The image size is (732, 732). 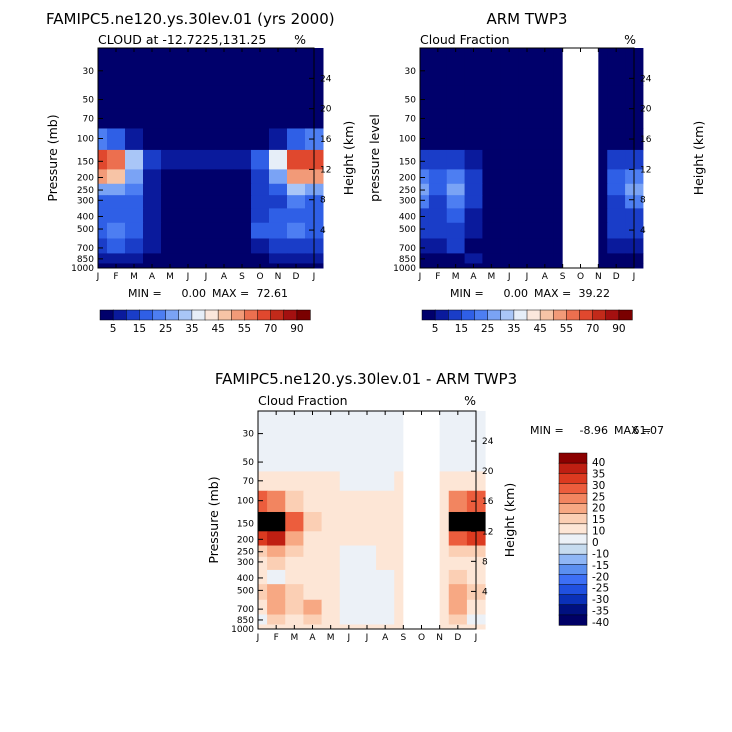 What do you see at coordinates (646, 79) in the screenshot?
I see `height-tick-label: 24` at bounding box center [646, 79].